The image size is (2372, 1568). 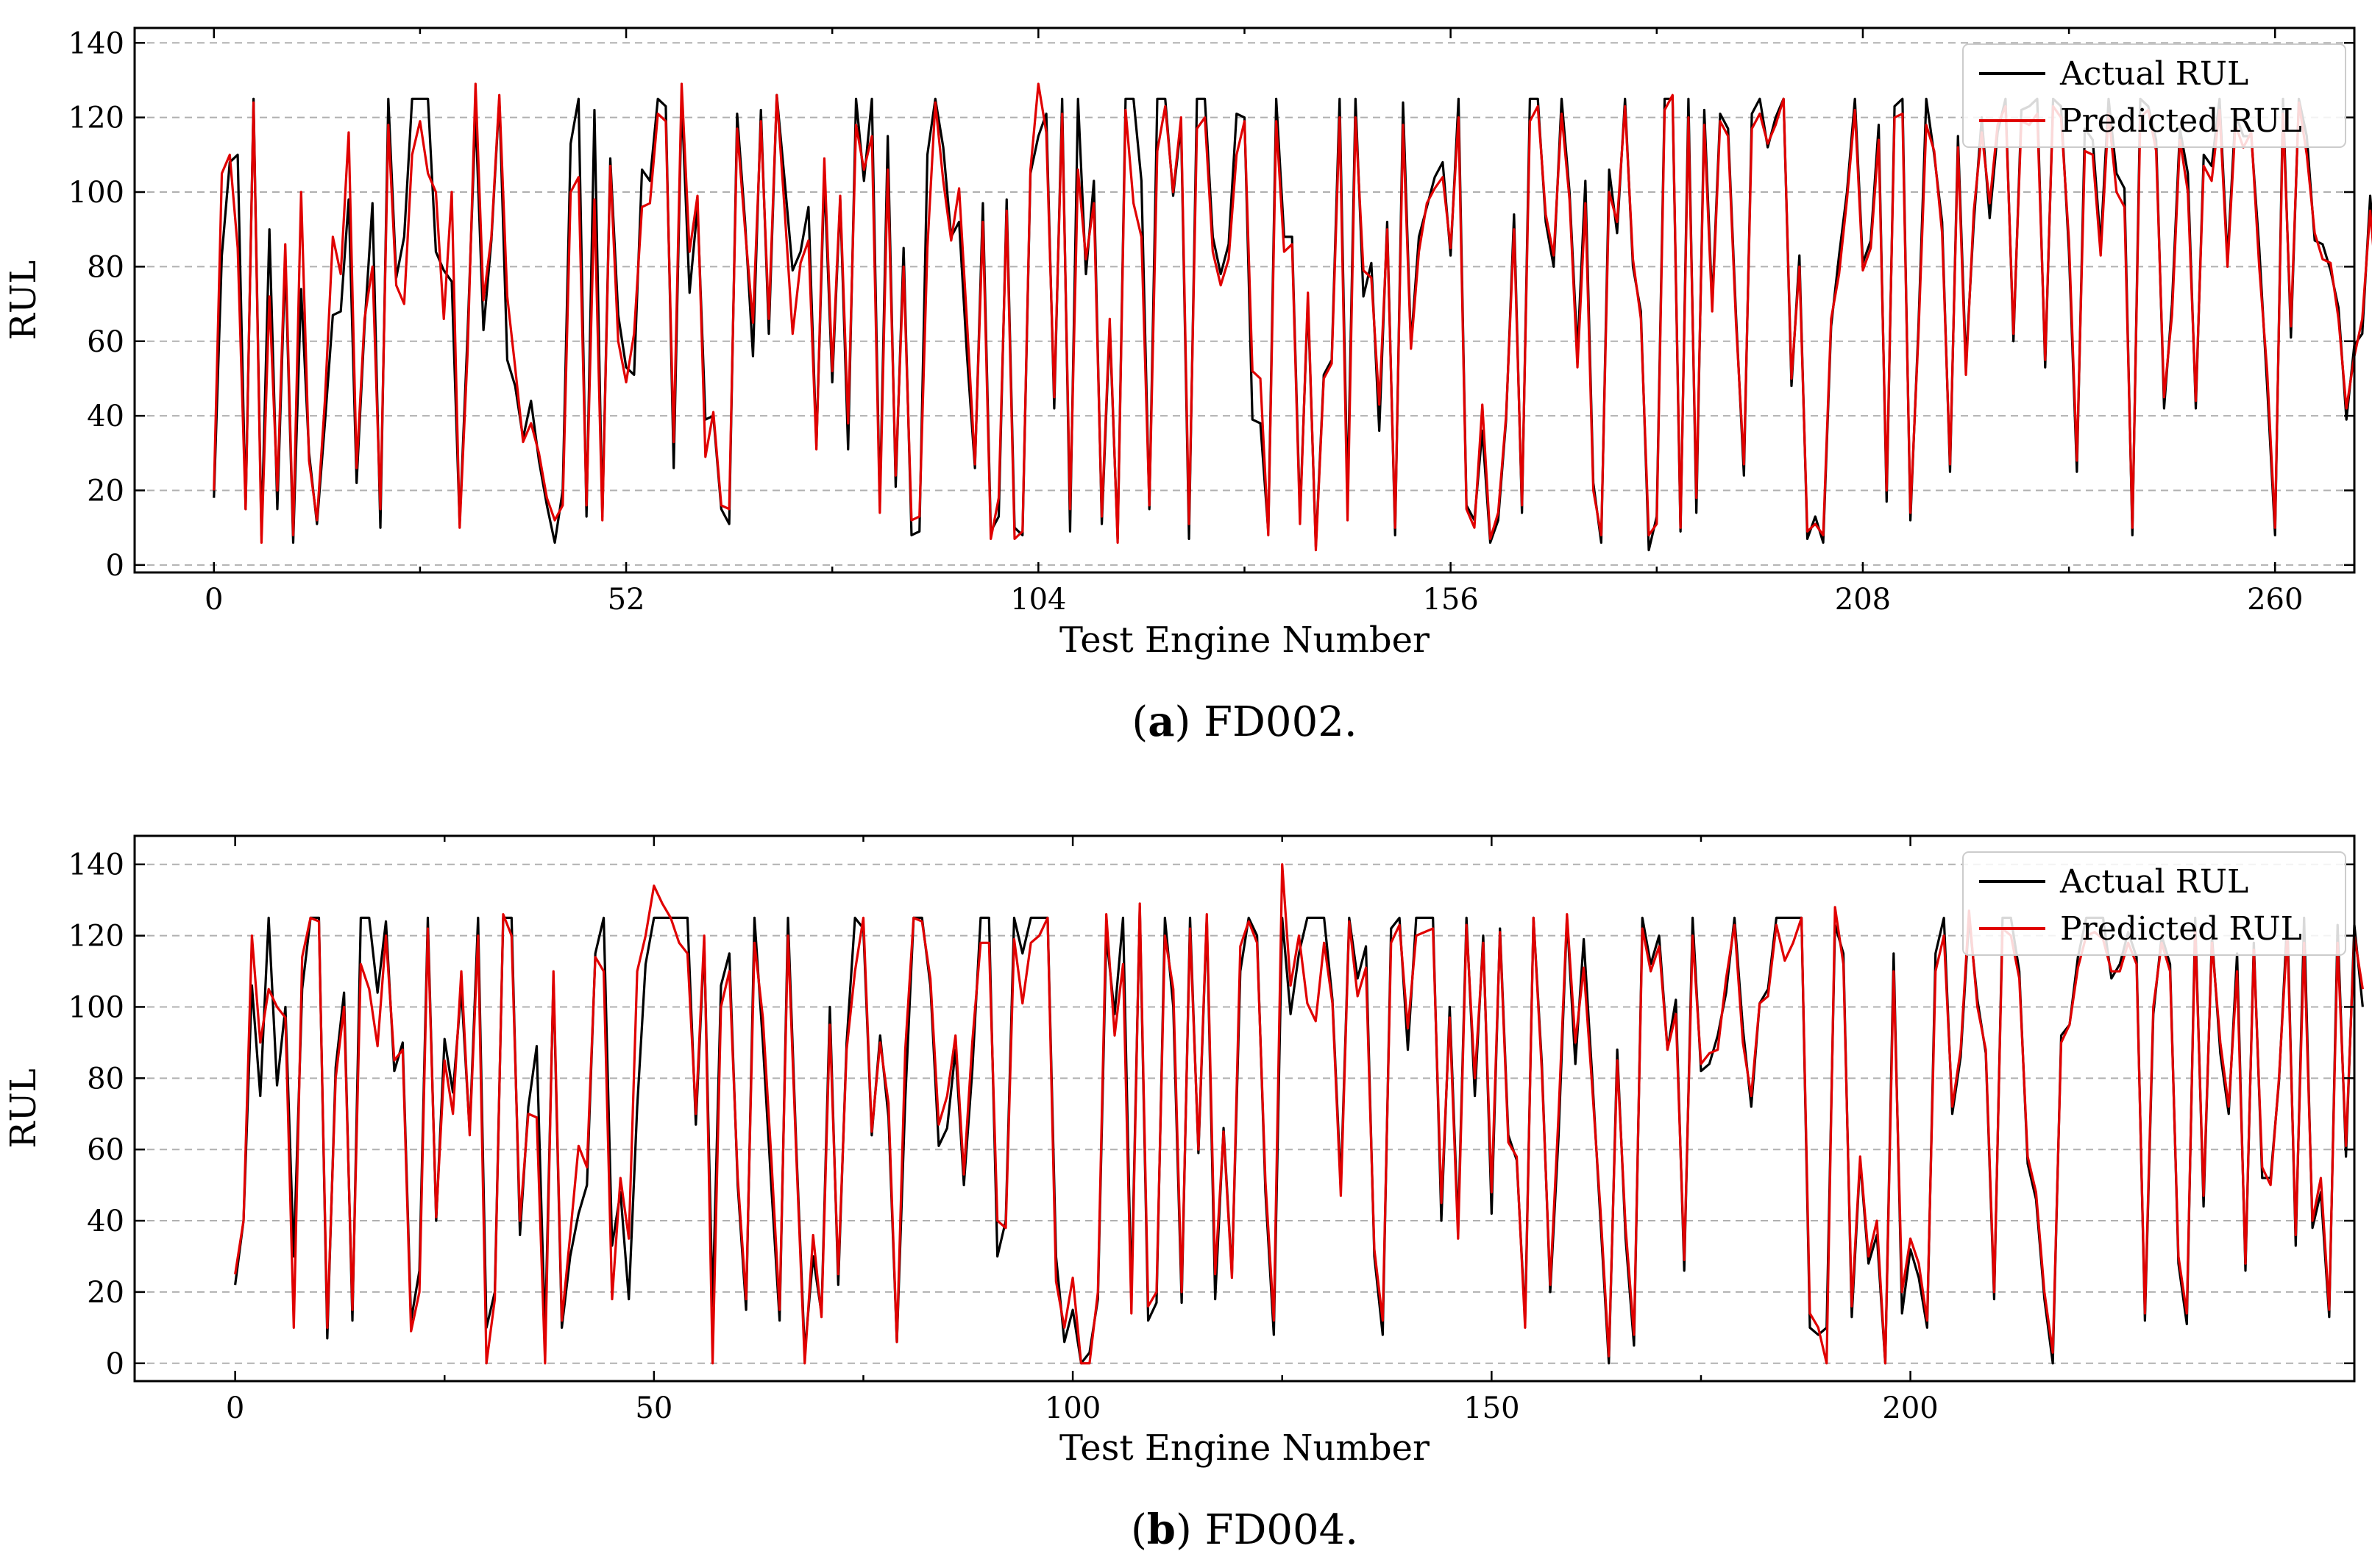 I want to click on panel-caption: (a) FD002., so click(x=1244, y=722).